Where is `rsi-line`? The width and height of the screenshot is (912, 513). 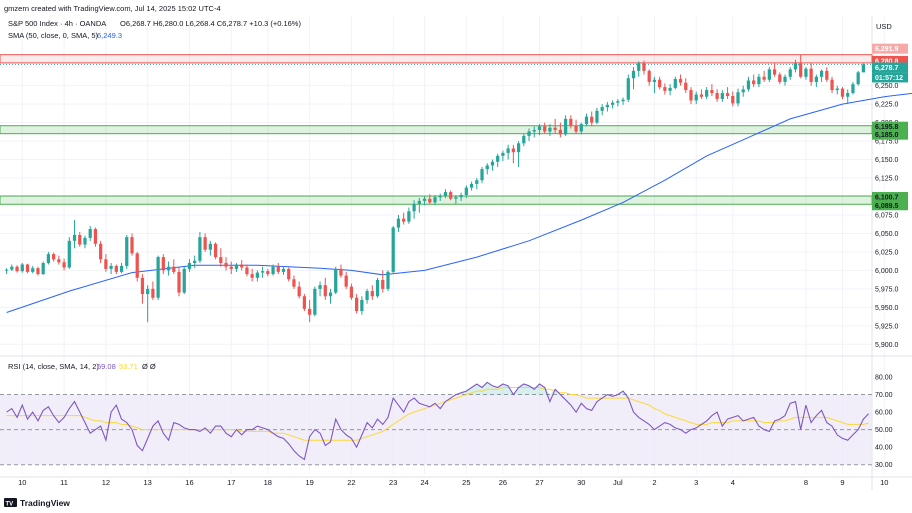 rsi-line is located at coordinates (437, 421).